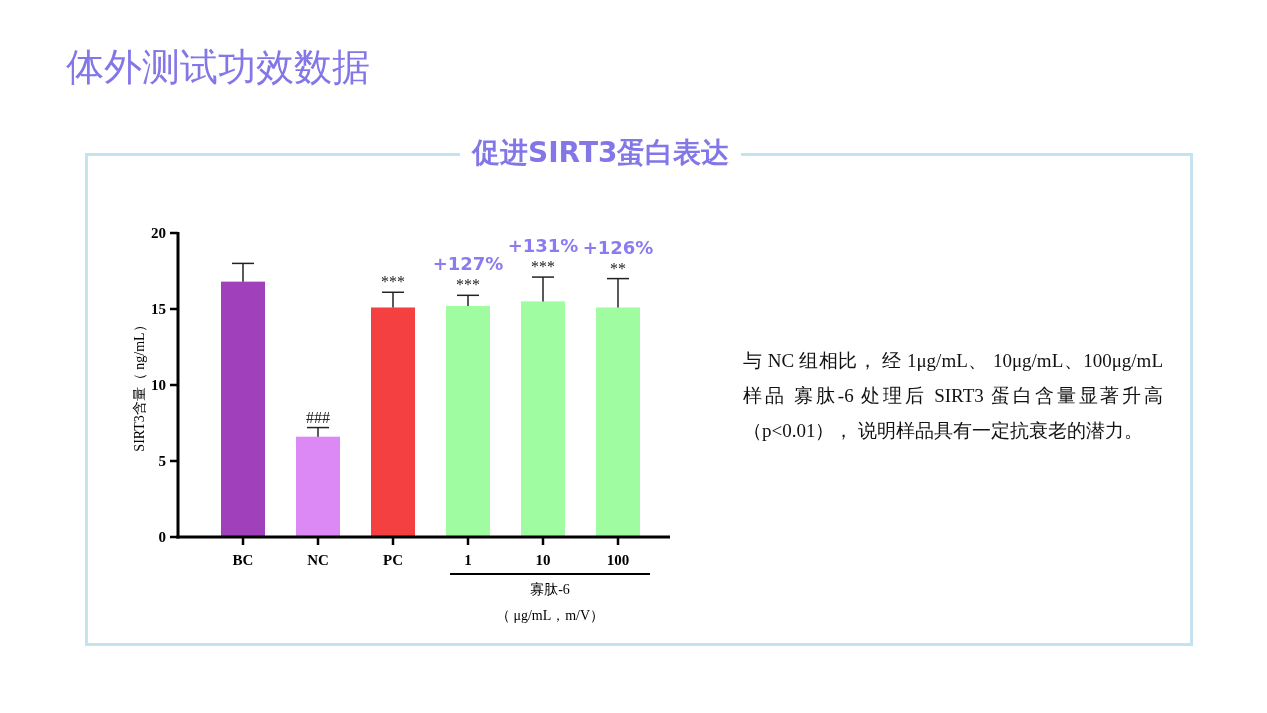 This screenshot has width=1267, height=713. I want to click on x-tick-label: 10, so click(543, 560).